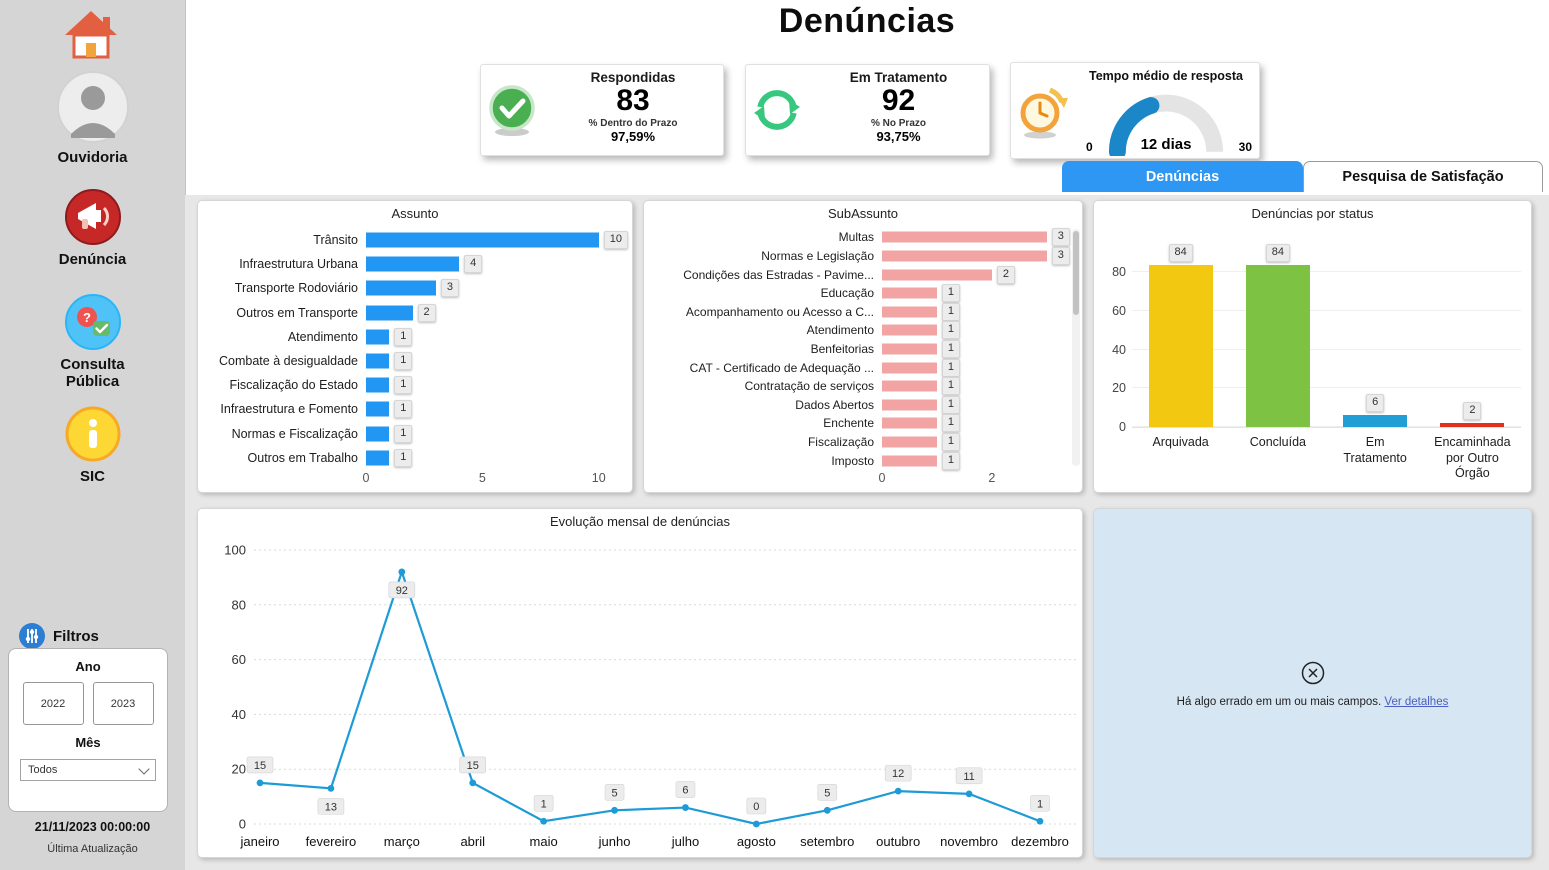 The image size is (1549, 870). I want to click on svg-text: agosto, so click(756, 841).